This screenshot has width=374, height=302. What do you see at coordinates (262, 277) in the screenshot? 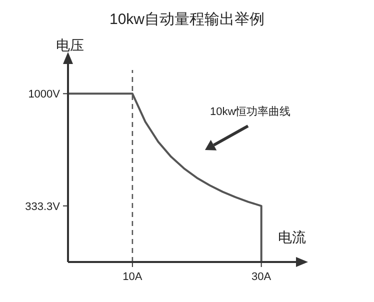
I see `x-tick-label: 30A` at bounding box center [262, 277].